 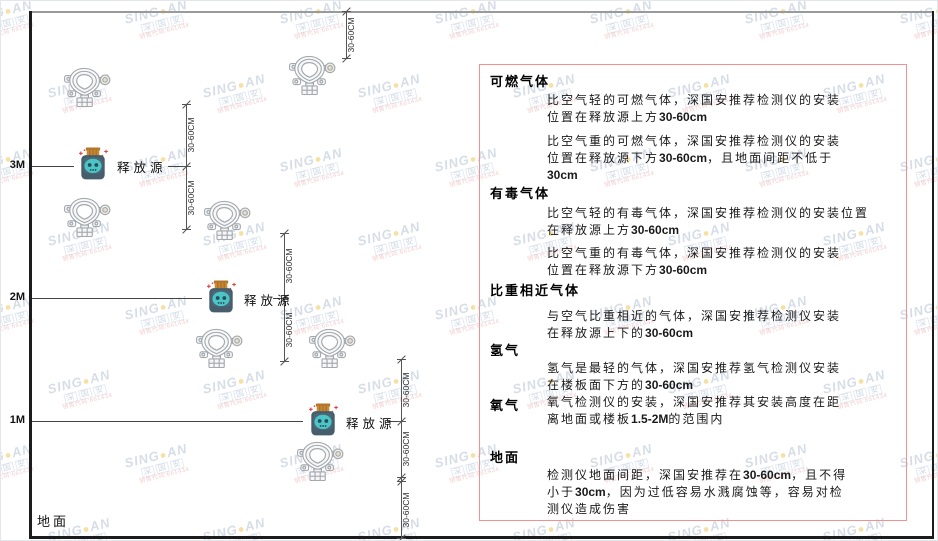 I want to click on dimension-line, so click(x=401, y=448).